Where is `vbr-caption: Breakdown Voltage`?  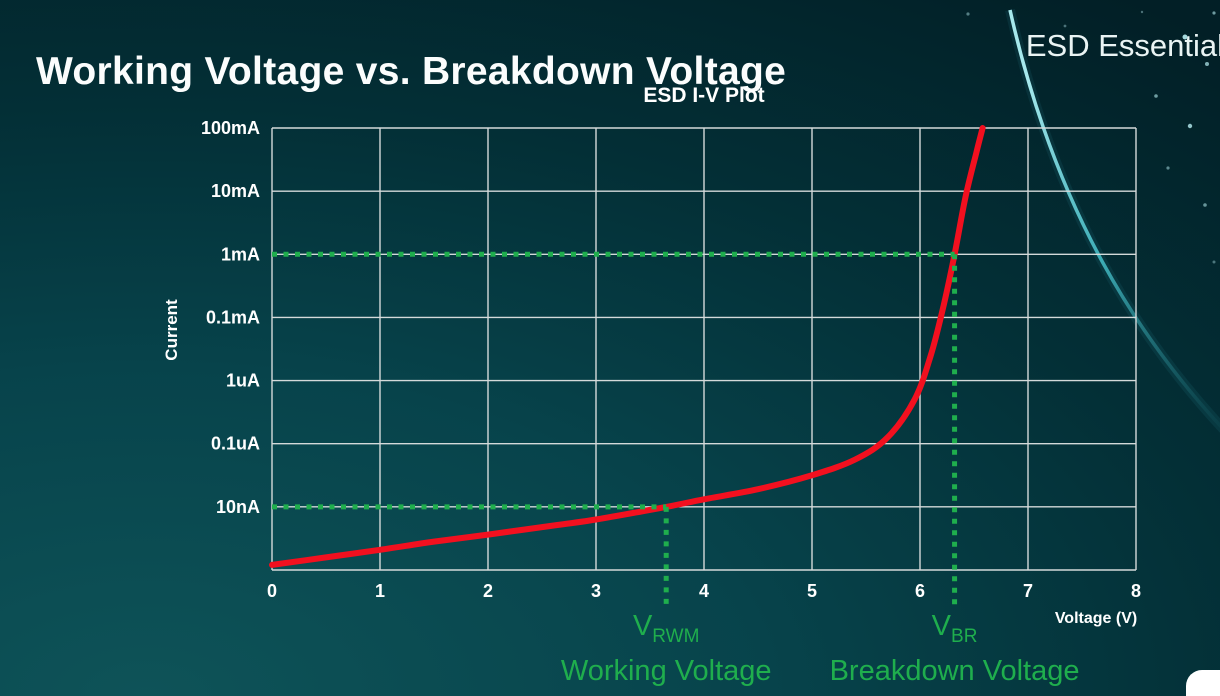
vbr-caption: Breakdown Voltage is located at coordinates (954, 670).